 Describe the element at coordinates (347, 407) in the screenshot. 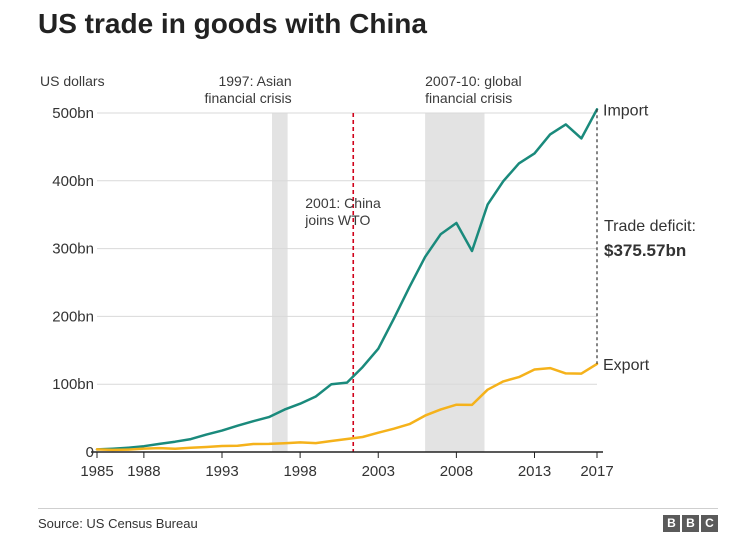

I see `series-line-export` at that location.